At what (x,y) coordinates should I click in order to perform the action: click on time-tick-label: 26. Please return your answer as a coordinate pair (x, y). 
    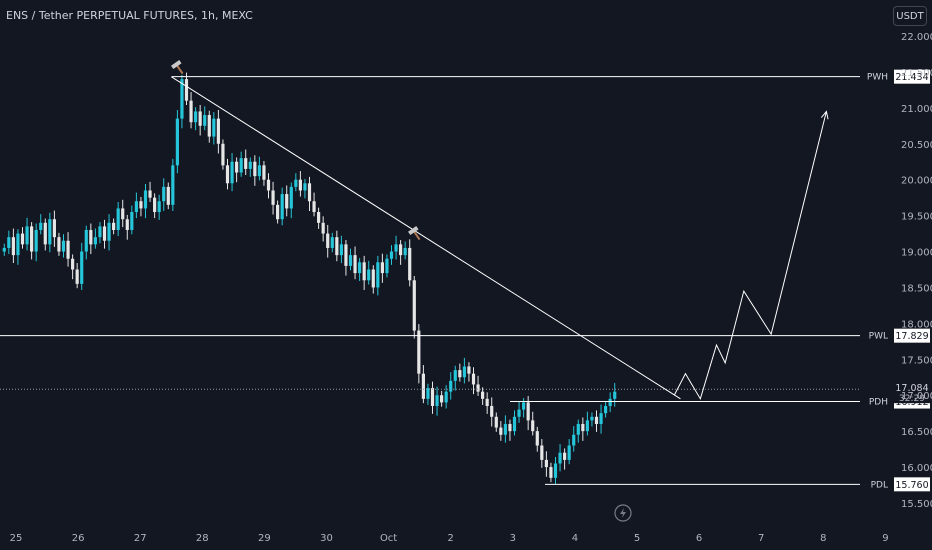
    Looking at the image, I should click on (78, 538).